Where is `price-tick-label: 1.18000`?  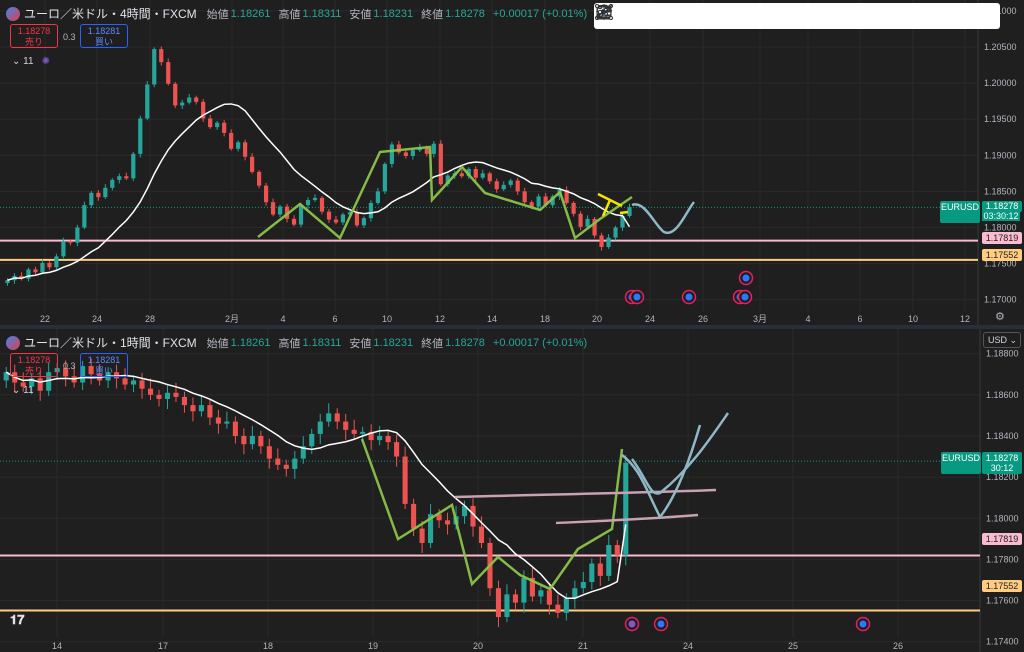 price-tick-label: 1.18000 is located at coordinates (1002, 518).